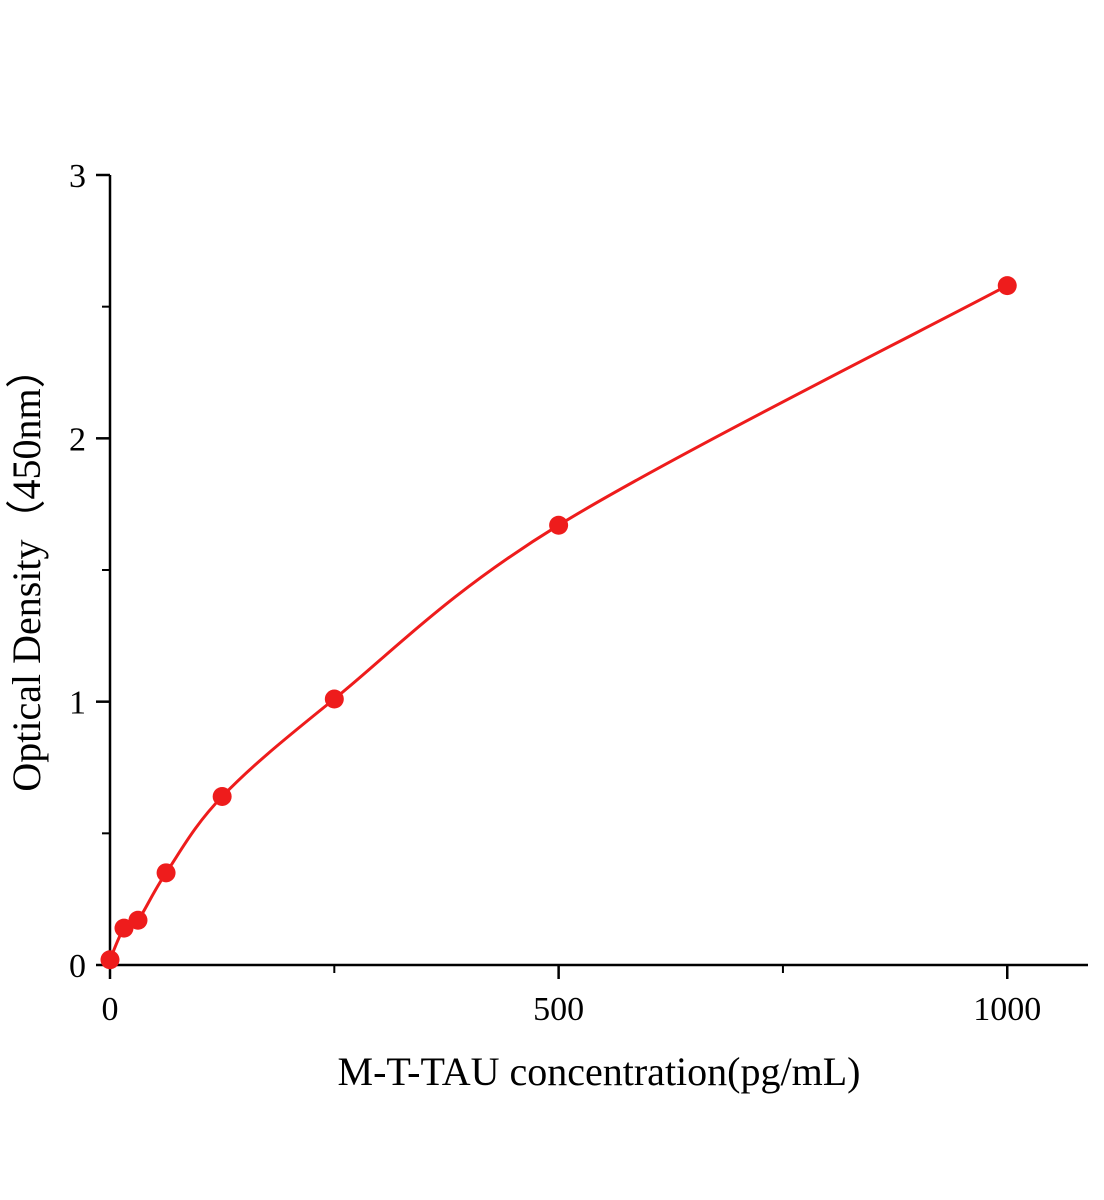  Describe the element at coordinates (77, 703) in the screenshot. I see `y-tick-label: 1` at that location.